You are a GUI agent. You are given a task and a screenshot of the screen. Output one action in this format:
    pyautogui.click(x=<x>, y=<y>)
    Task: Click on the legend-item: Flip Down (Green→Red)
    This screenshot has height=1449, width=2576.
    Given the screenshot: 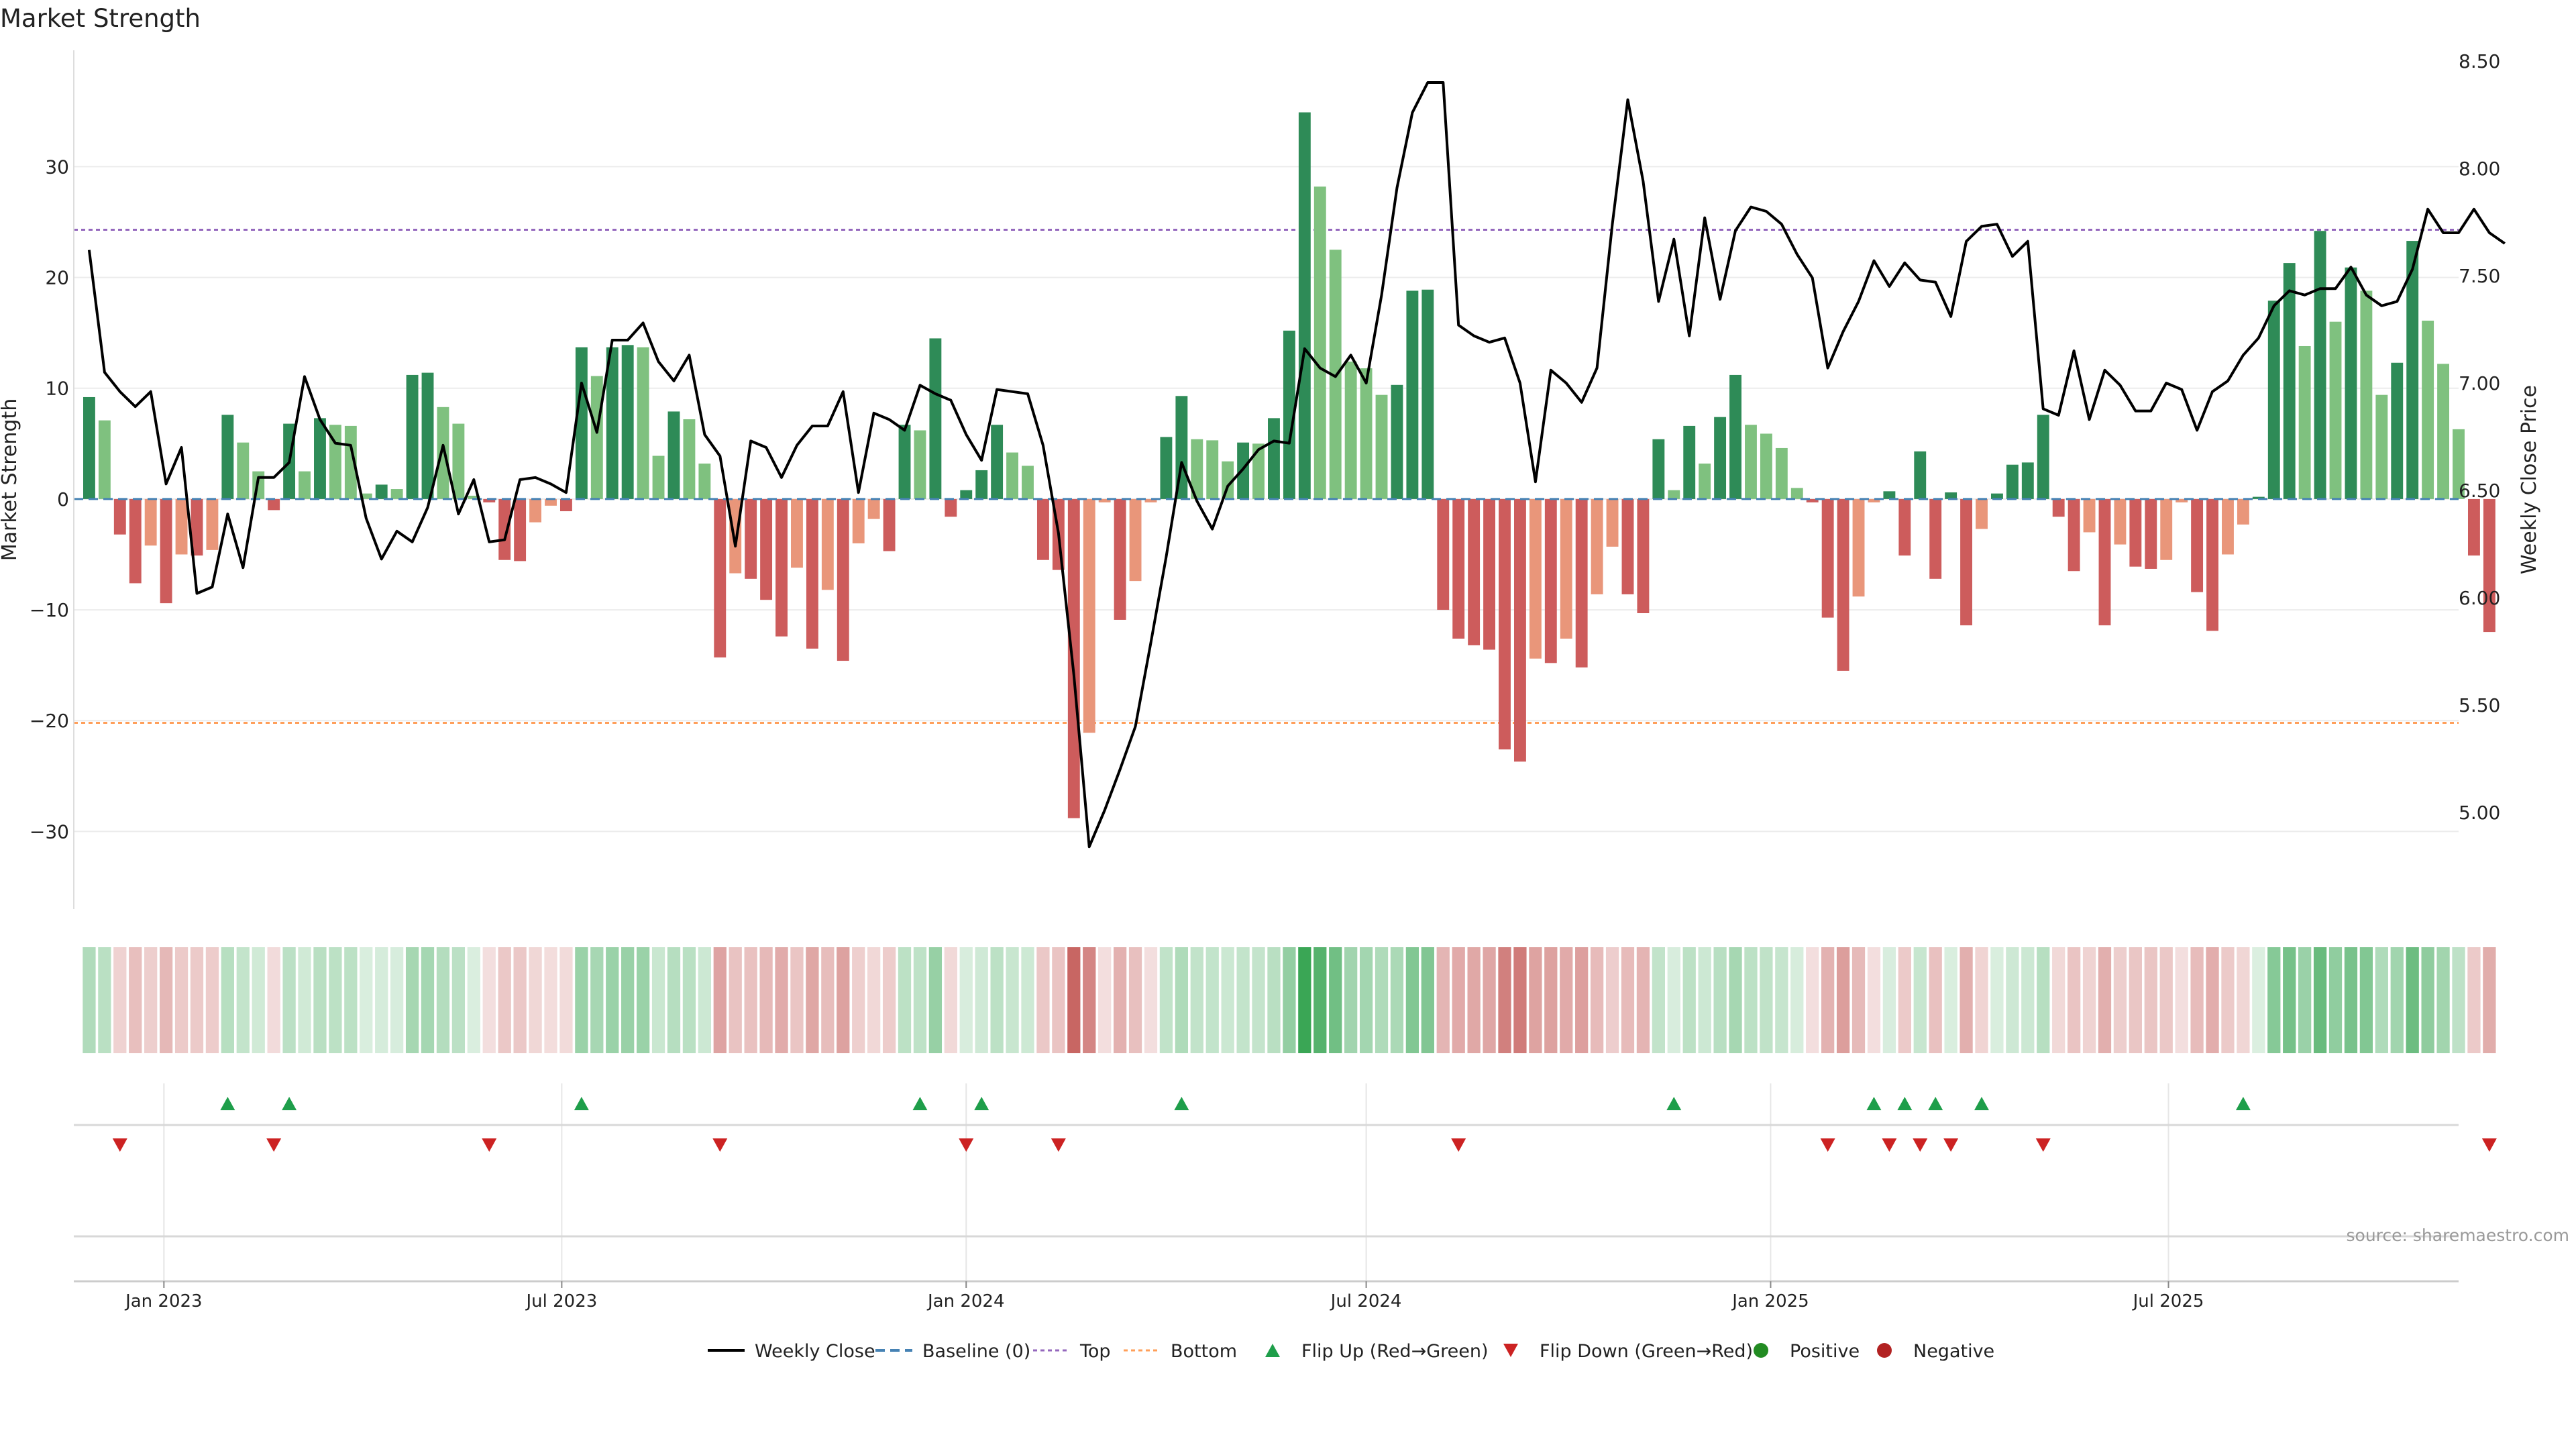 What is the action you would take?
    pyautogui.click(x=1628, y=1351)
    